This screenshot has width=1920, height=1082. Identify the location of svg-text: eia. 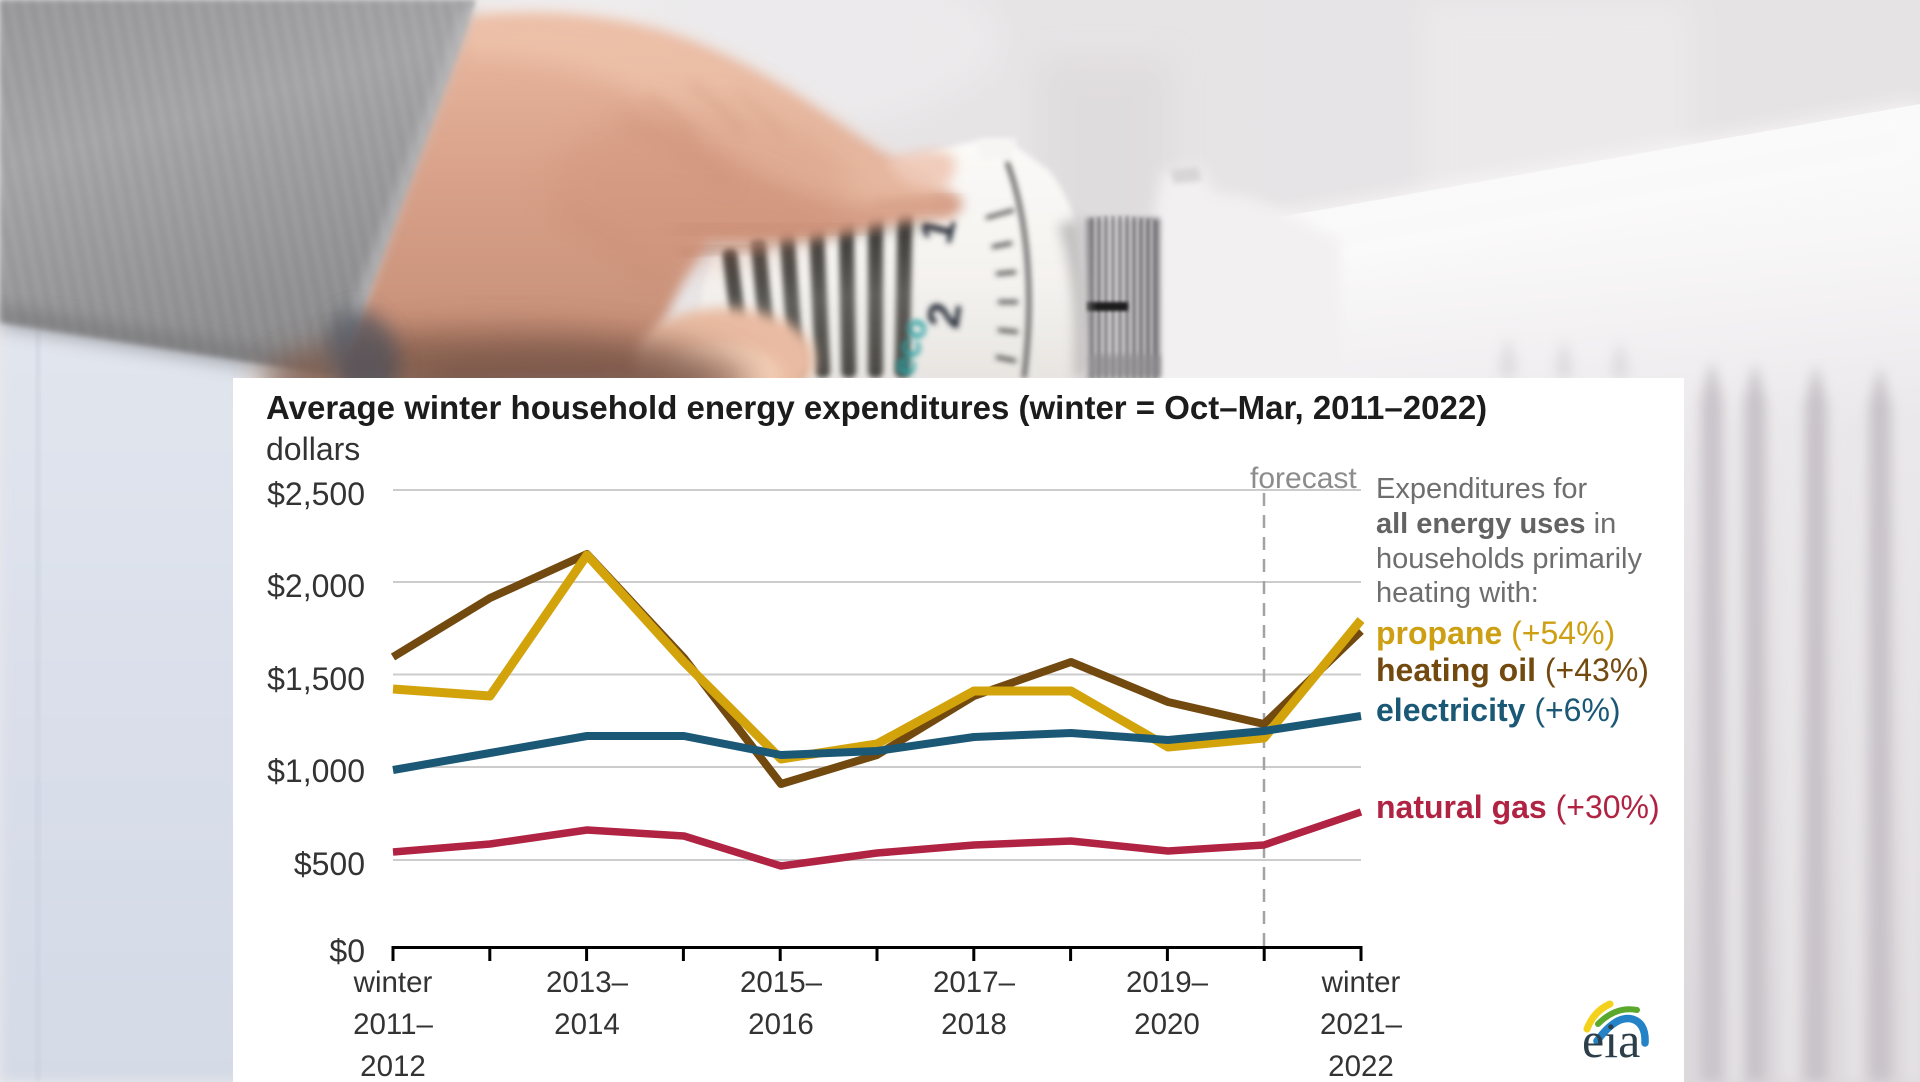
(1611, 1040).